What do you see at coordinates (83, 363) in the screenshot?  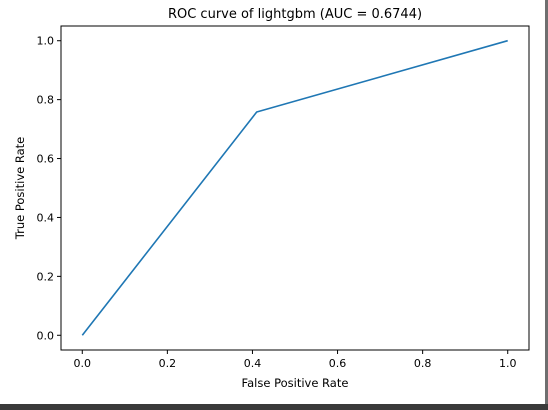 I see `x-tick-label: 0.0` at bounding box center [83, 363].